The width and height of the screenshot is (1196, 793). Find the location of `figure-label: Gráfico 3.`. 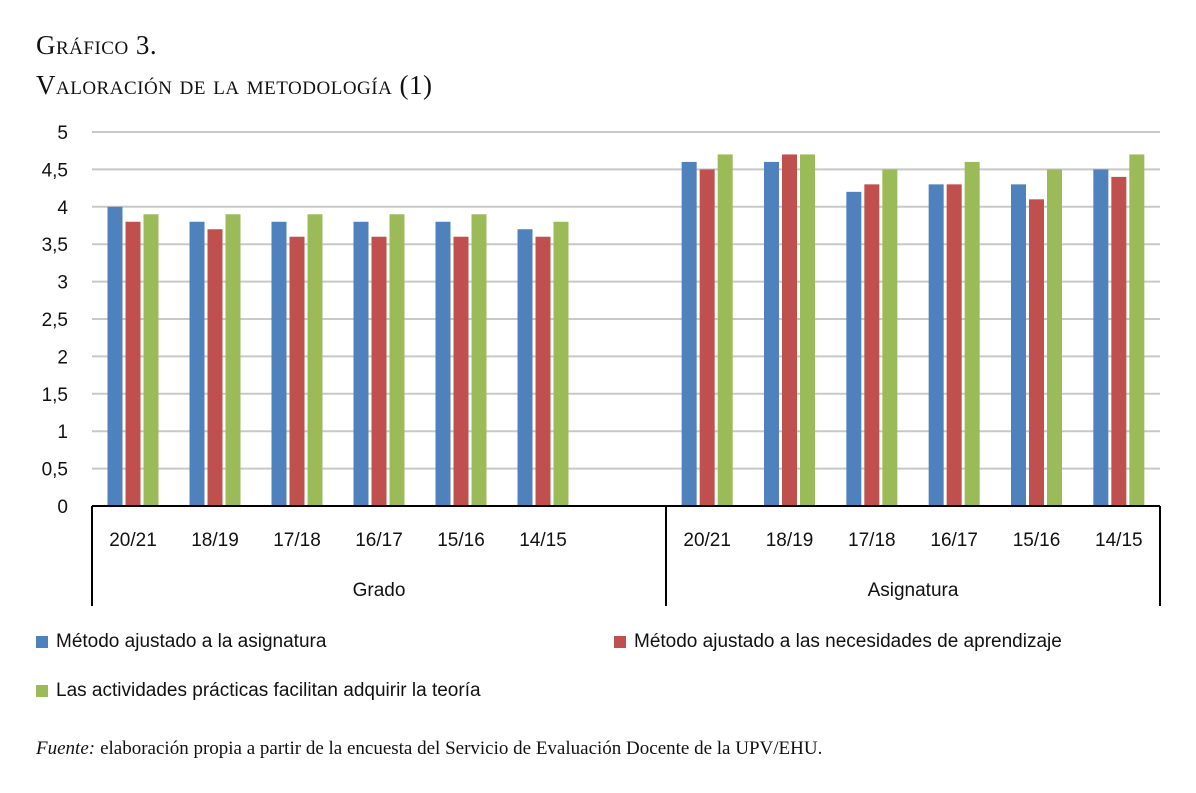

figure-label: Gráfico 3. is located at coordinates (97, 45).